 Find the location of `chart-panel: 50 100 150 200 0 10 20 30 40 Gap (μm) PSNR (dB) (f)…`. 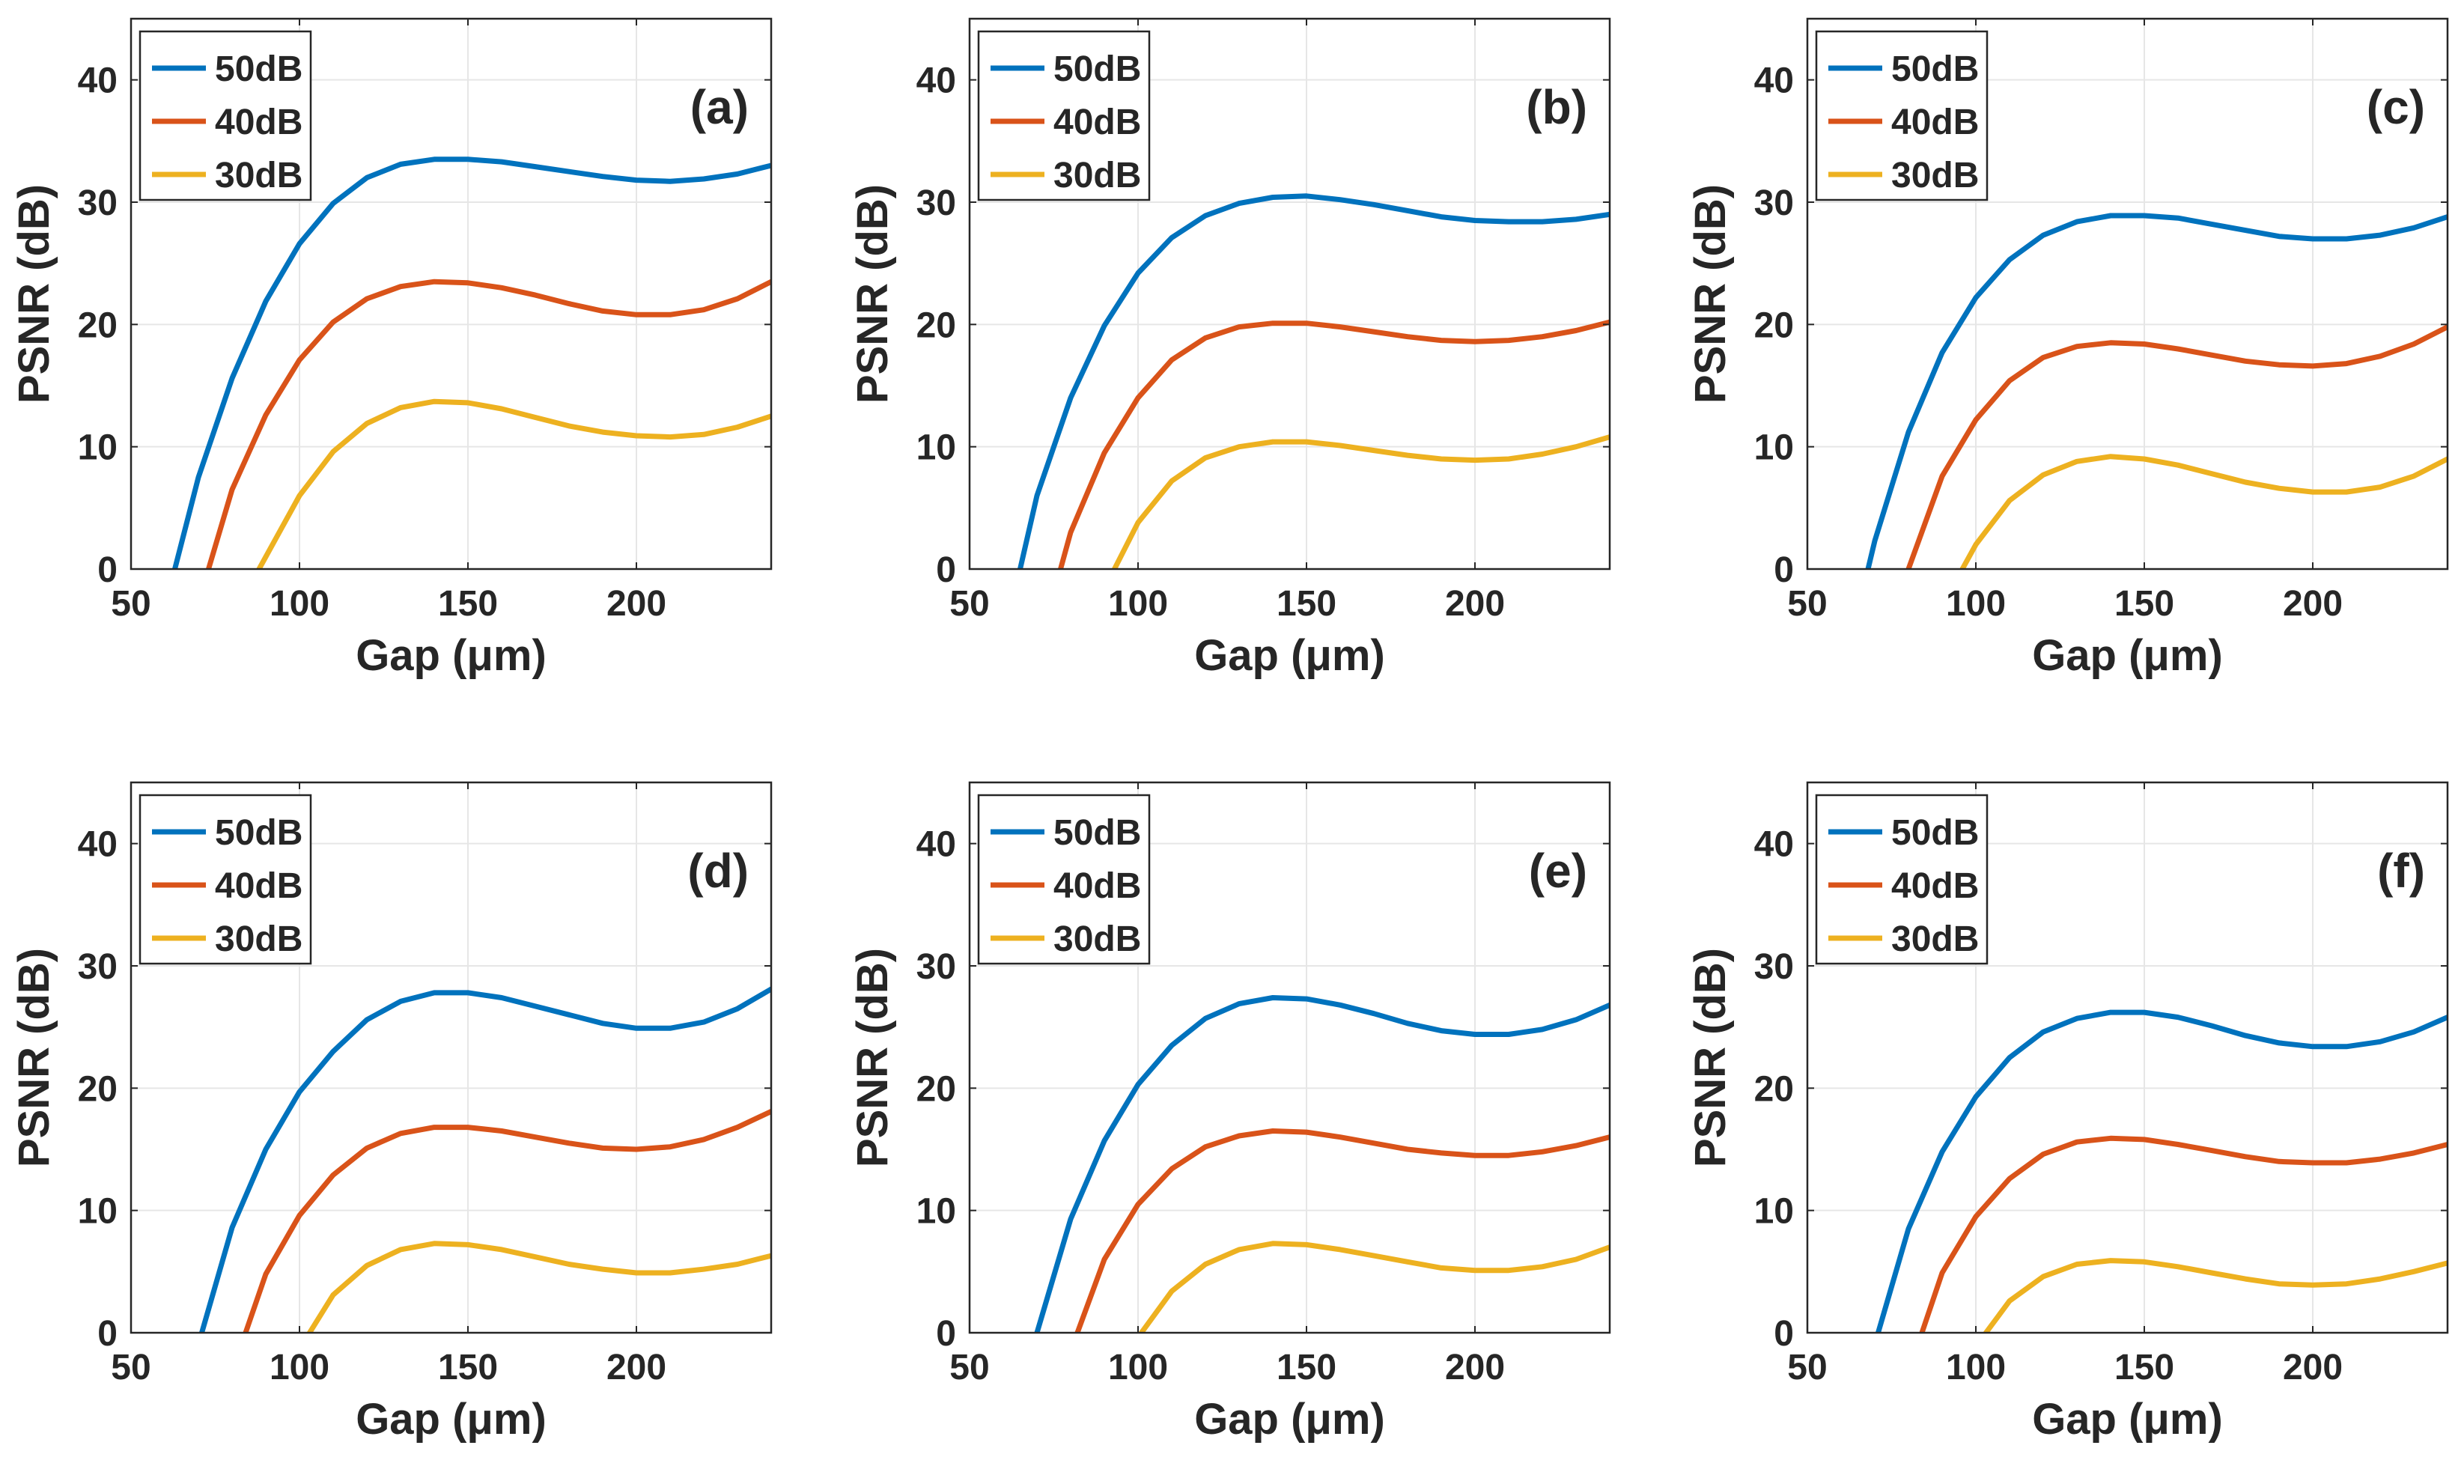

chart-panel: 50 100 150 200 0 10 20 30 40 Gap (μm) PSNR (dB) (f)… is located at coordinates (2067, 1112).